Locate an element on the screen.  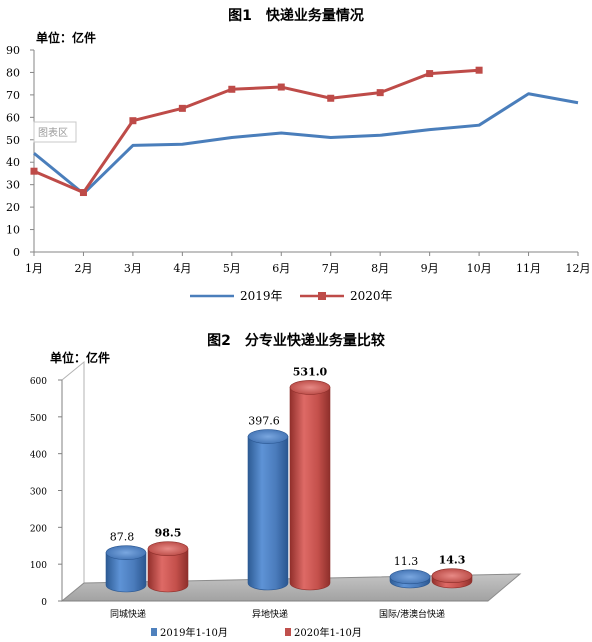
legend-item-2020: 2020年 is located at coordinates (346, 296).